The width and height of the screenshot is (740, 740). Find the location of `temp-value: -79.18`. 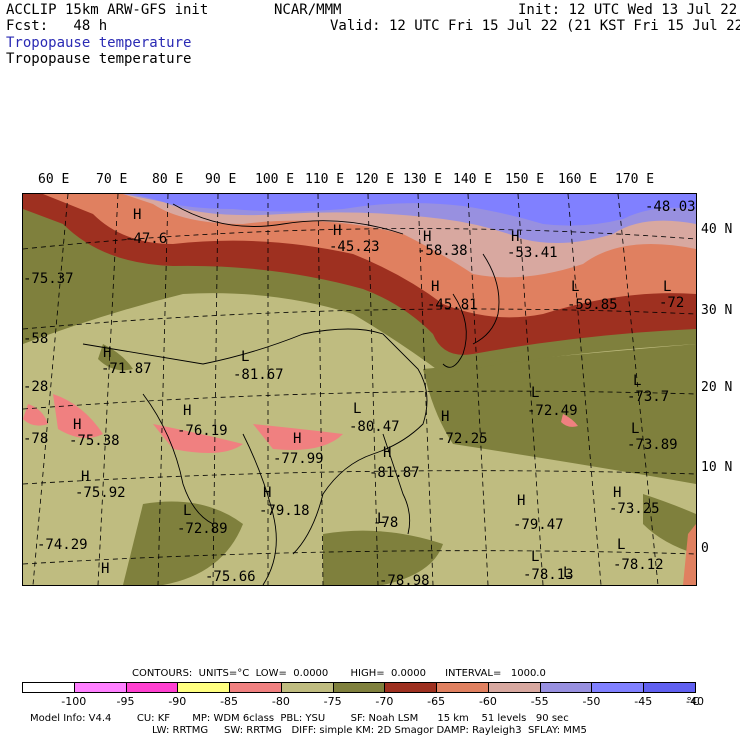

temp-value: -79.18 is located at coordinates (284, 511).